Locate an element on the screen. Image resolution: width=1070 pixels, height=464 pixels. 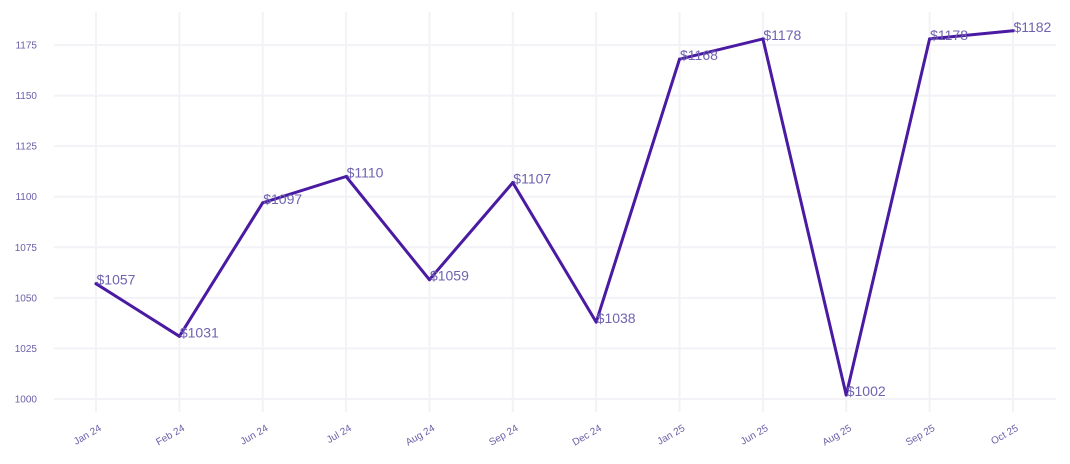
data-label: $1168 is located at coordinates (699, 55).